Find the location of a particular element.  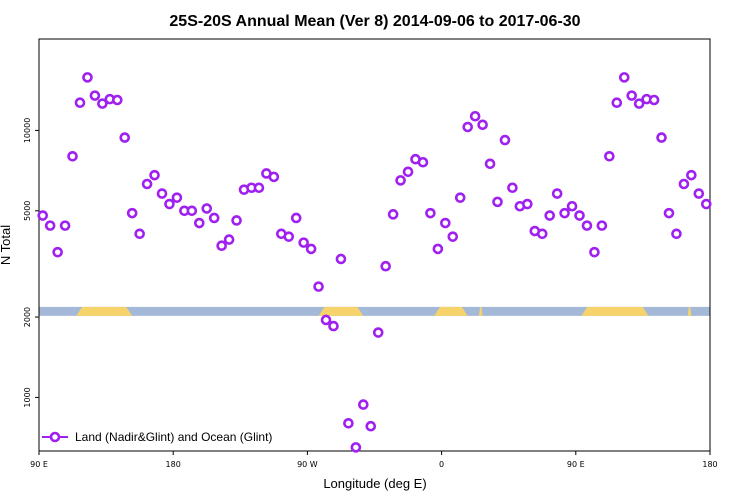

y-axis: 1000 2000 5000 10000 is located at coordinates (31, 263).